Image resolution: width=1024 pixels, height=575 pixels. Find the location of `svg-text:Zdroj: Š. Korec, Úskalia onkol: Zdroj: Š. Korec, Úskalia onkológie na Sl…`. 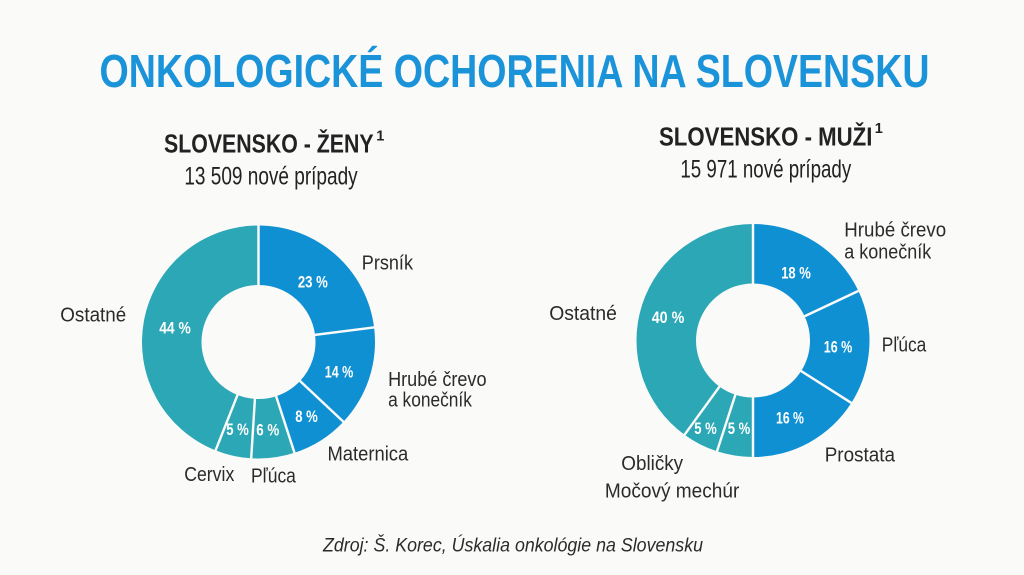

svg-text:Zdroj: Š. Korec, Úskalia onkol: Zdroj: Š. Korec, Úskalia onkológie na Sl… is located at coordinates (512, 544).